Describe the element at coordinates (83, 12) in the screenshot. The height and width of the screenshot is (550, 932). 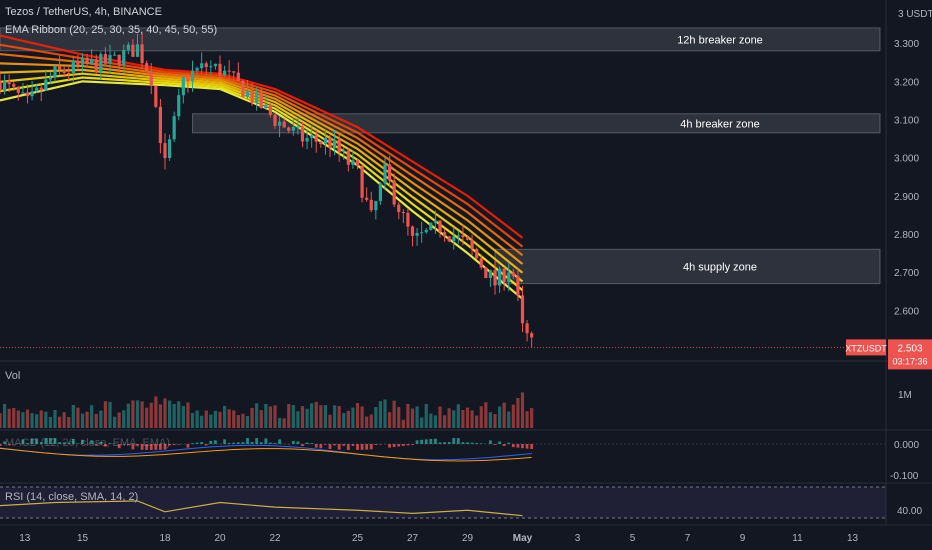
I see `symbol-title: Tezos / TetherUS, 4h, BINANCE` at that location.